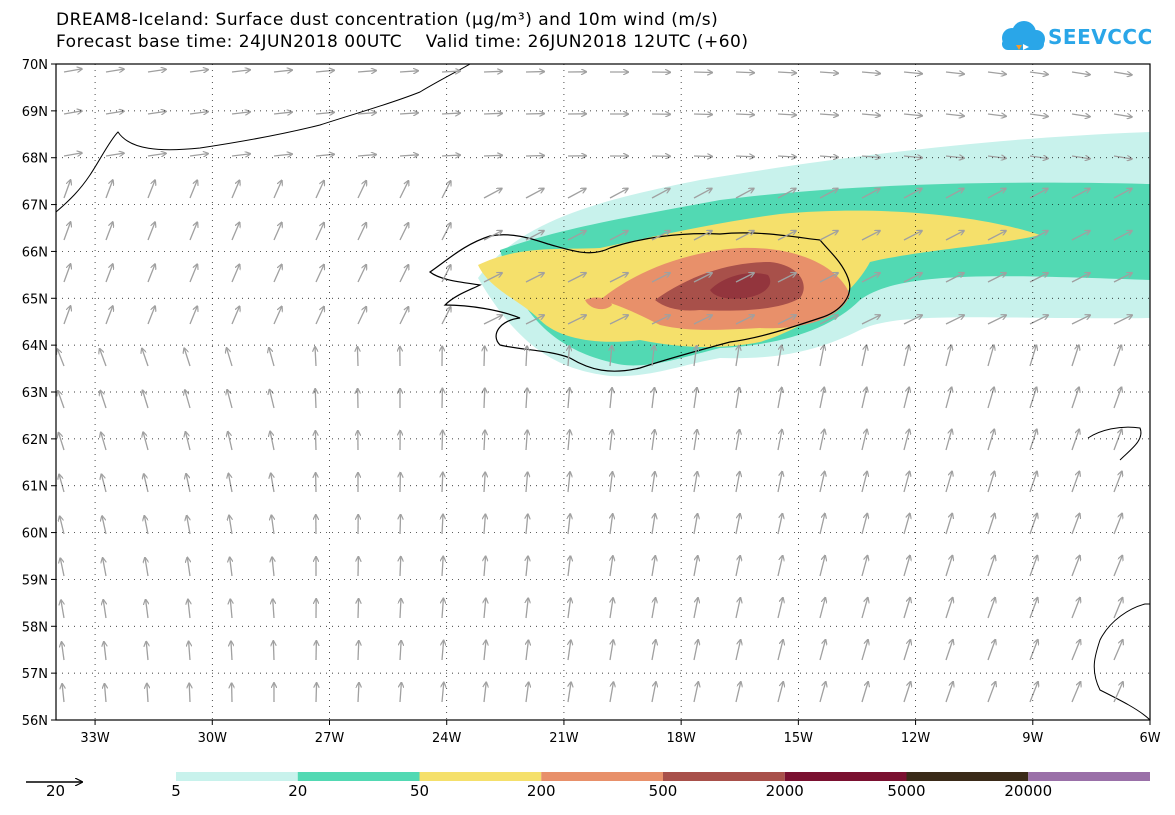 The image size is (1175, 815). Describe the element at coordinates (35, 206) in the screenshot. I see `lat-tick-label: 67N` at that location.